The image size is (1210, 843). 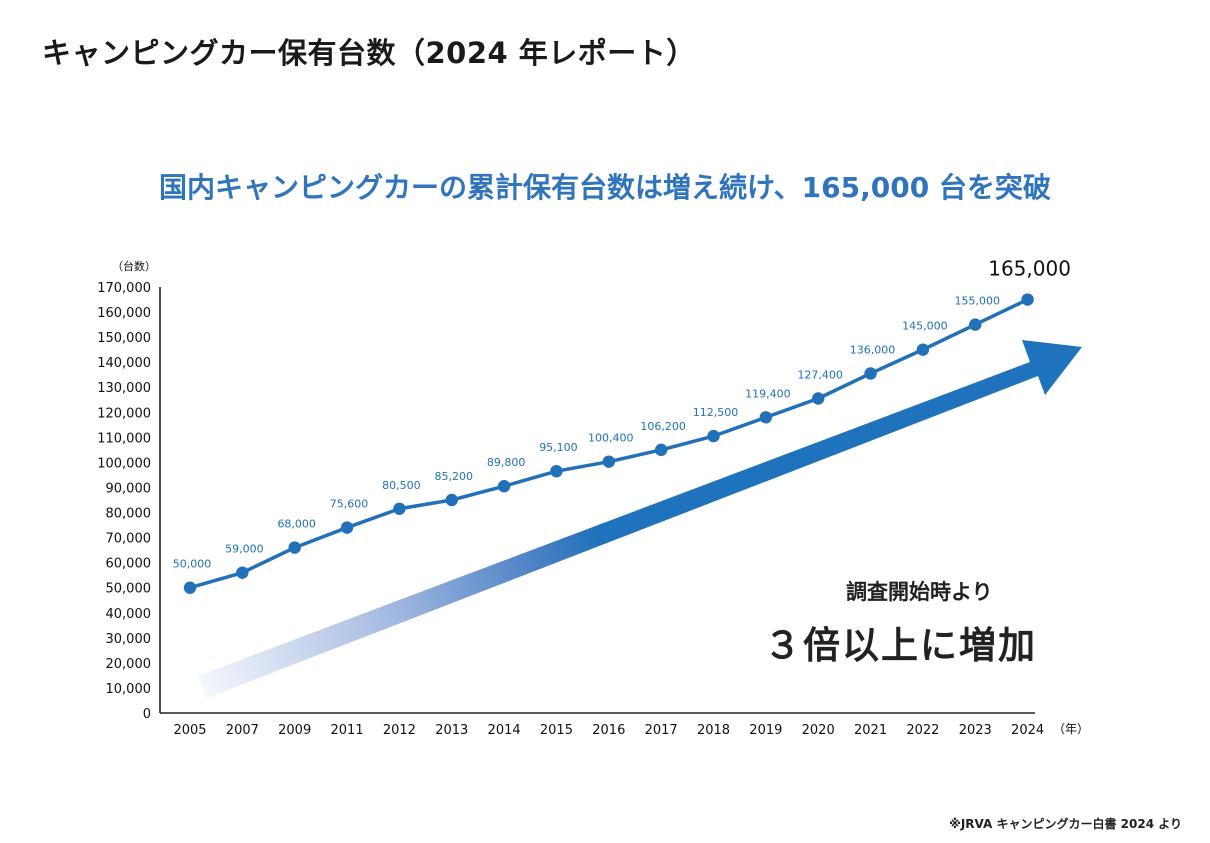 What do you see at coordinates (716, 412) in the screenshot?
I see `data-label: 112,500` at bounding box center [716, 412].